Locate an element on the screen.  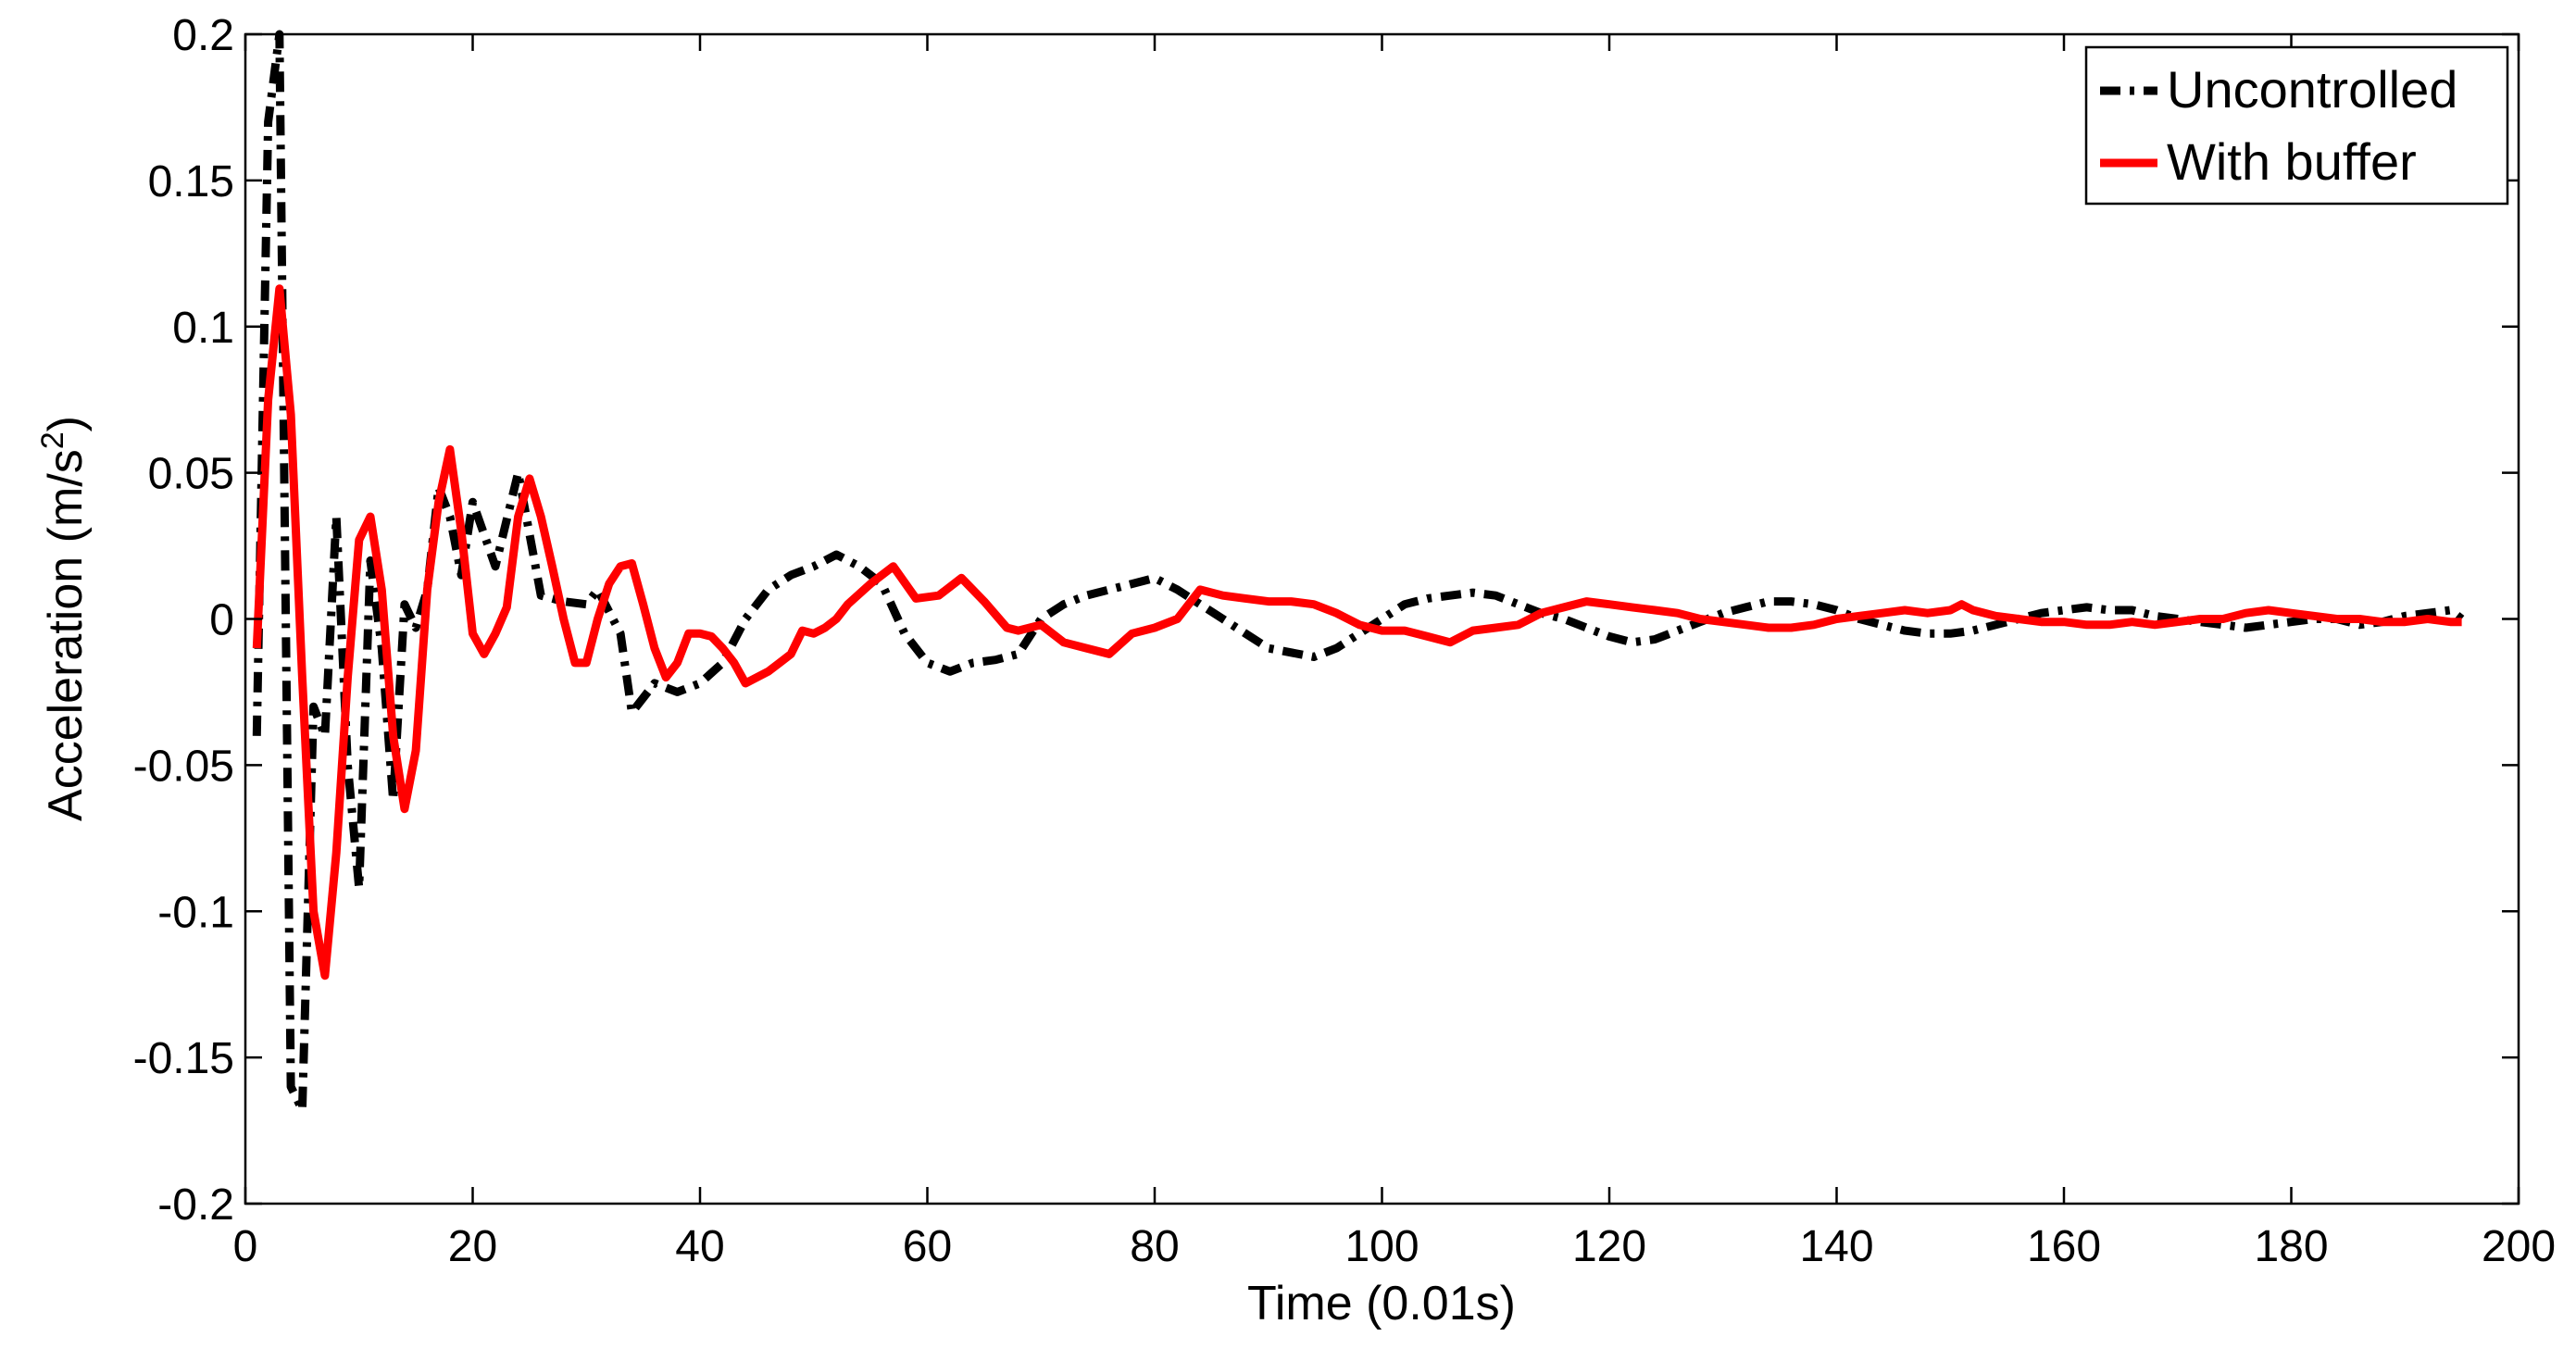
x-tick-label: 80 is located at coordinates (1154, 1246).